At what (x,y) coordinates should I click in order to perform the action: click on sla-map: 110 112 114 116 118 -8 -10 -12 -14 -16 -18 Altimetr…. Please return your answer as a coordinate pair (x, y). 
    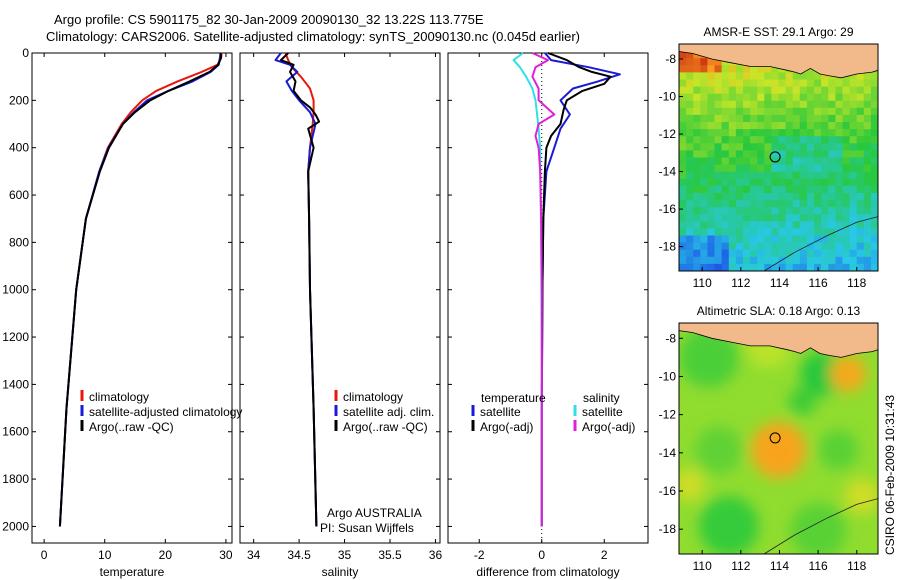
    Looking at the image, I should click on (769, 438).